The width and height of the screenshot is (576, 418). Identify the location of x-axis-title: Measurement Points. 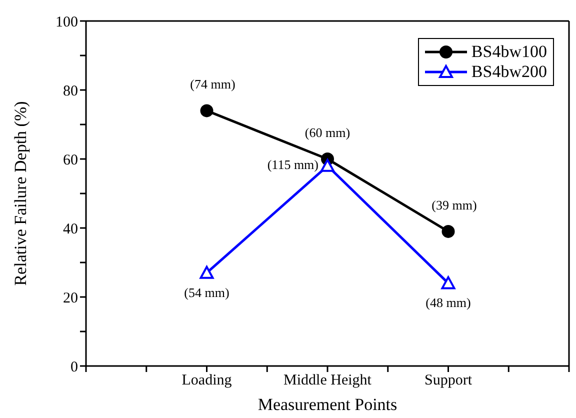
(328, 404).